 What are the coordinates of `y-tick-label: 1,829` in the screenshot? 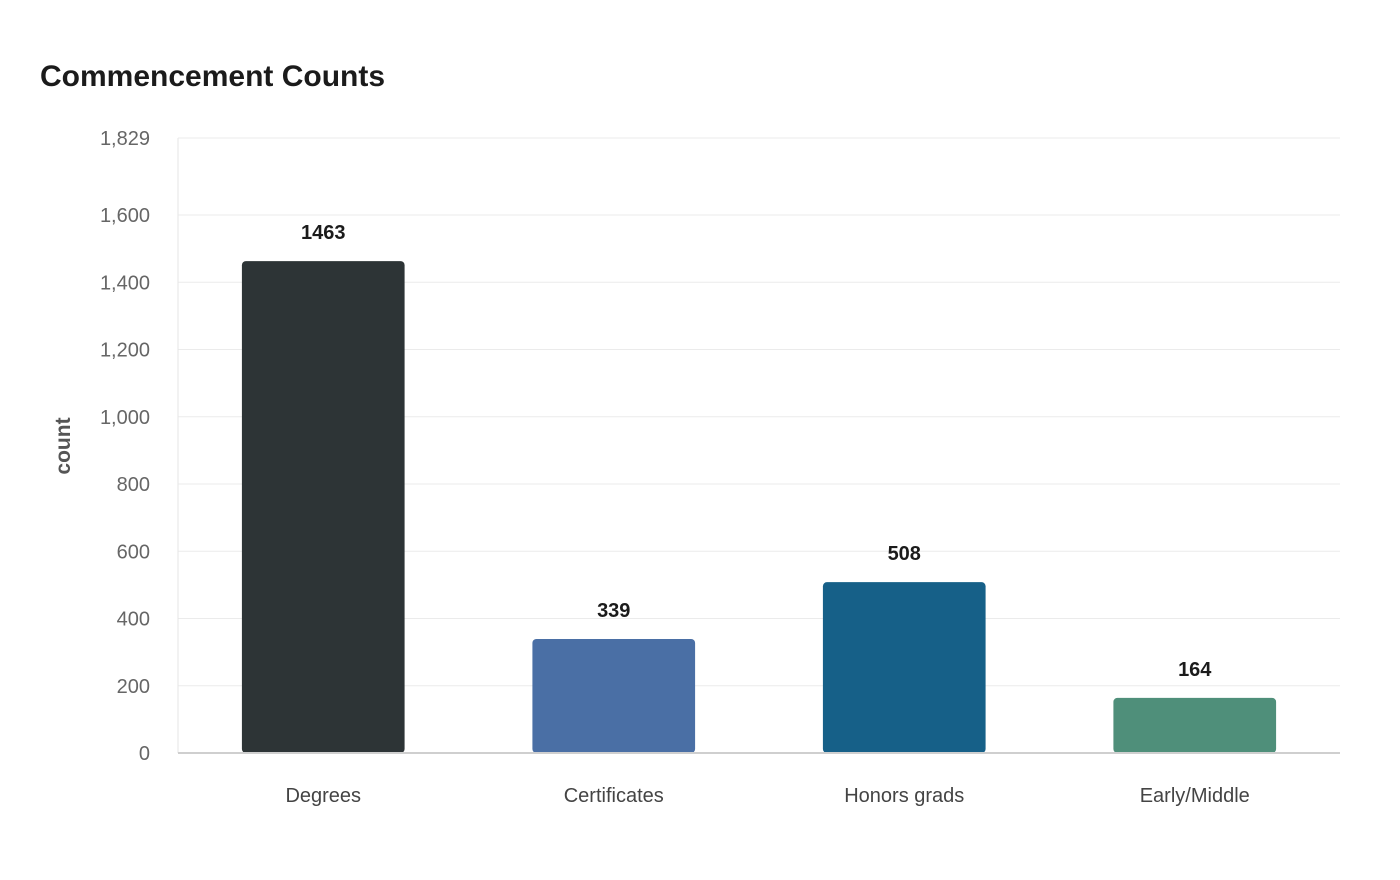 It's located at (125, 139).